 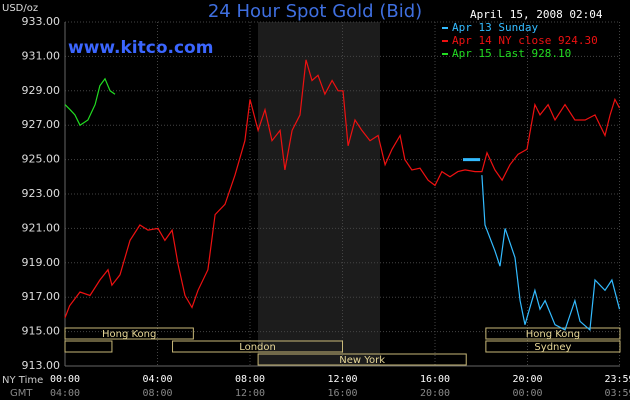 I want to click on x-tick-label: 23:59, so click(x=617, y=379).